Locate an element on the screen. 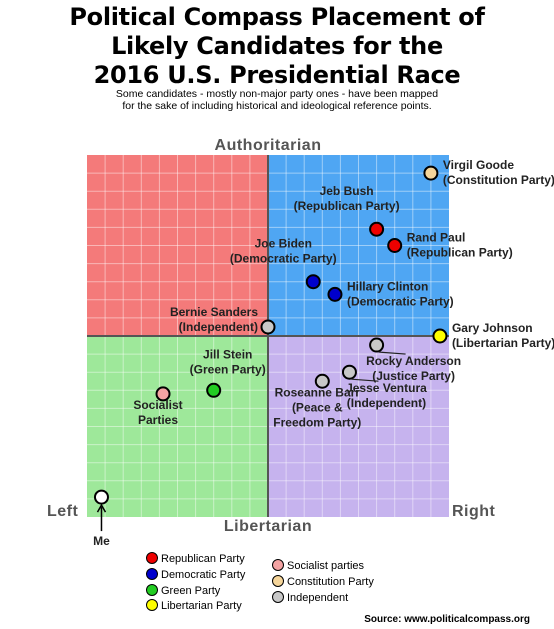 The height and width of the screenshot is (629, 554). candidate-label-line: Jeb Bush is located at coordinates (347, 191).